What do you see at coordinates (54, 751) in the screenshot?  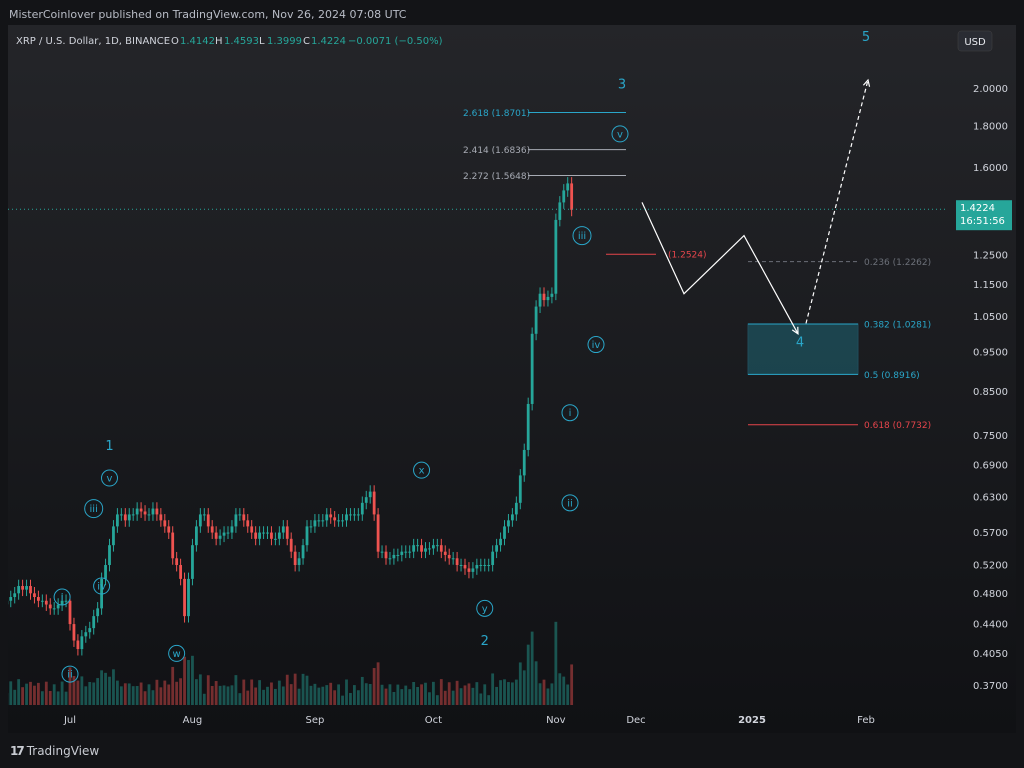 I see `tradingview-logo: 17 TradingView` at bounding box center [54, 751].